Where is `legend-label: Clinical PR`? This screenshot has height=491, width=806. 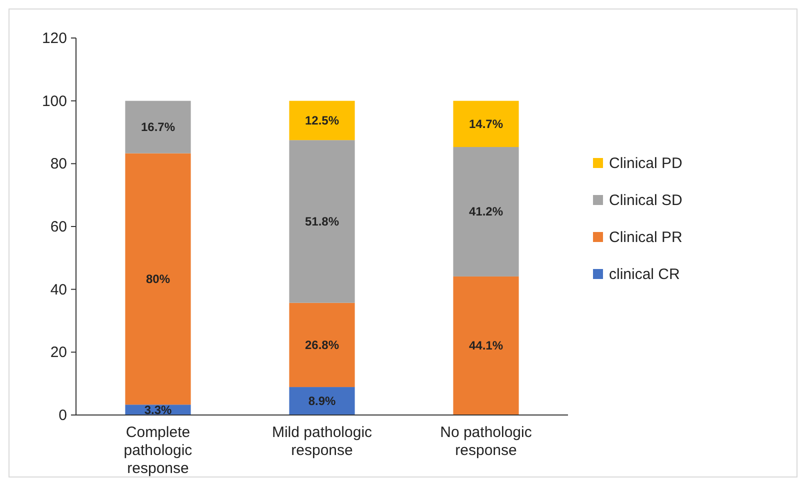
legend-label: Clinical PR is located at coordinates (646, 237).